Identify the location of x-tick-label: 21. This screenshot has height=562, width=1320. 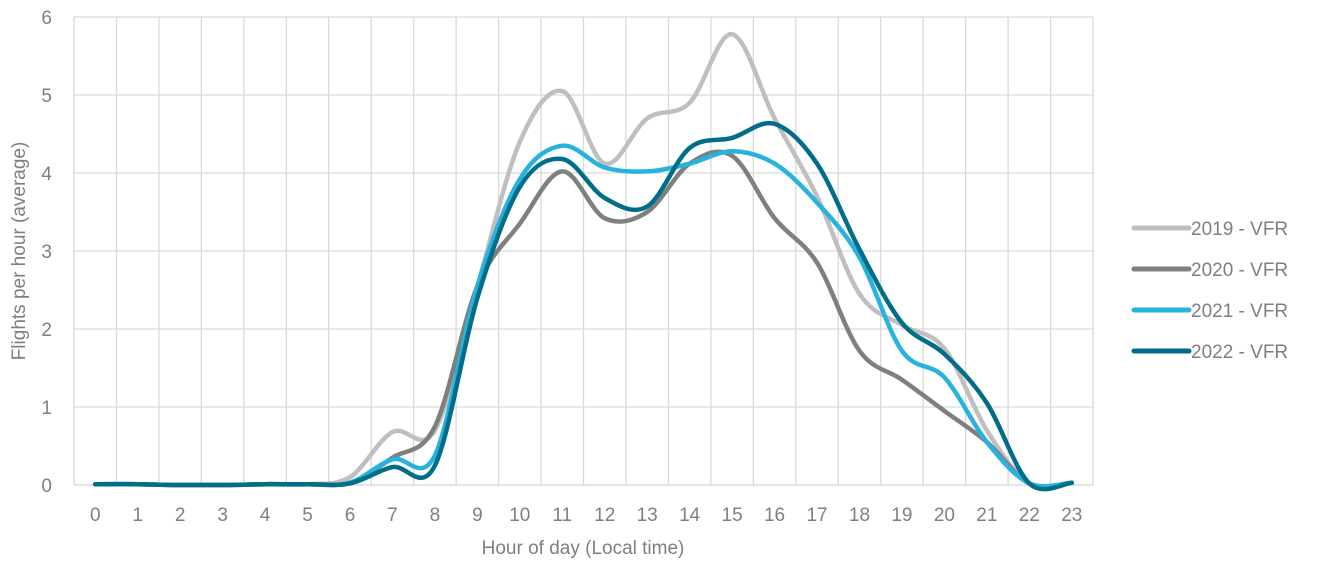
(986, 515).